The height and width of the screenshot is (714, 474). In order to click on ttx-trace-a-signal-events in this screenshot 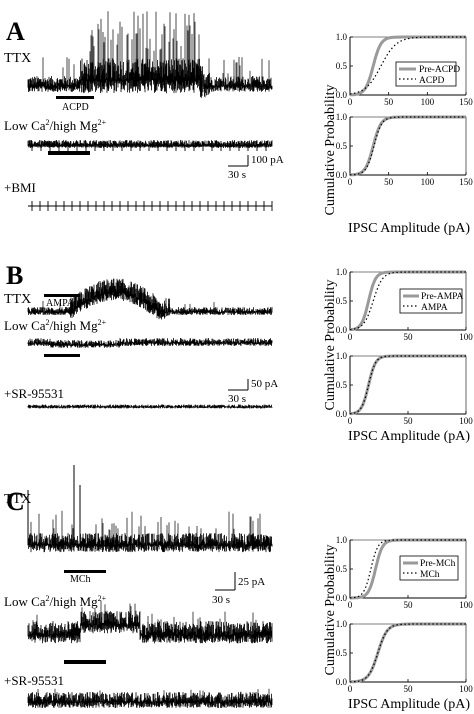, I will do `click(156, 48)`.